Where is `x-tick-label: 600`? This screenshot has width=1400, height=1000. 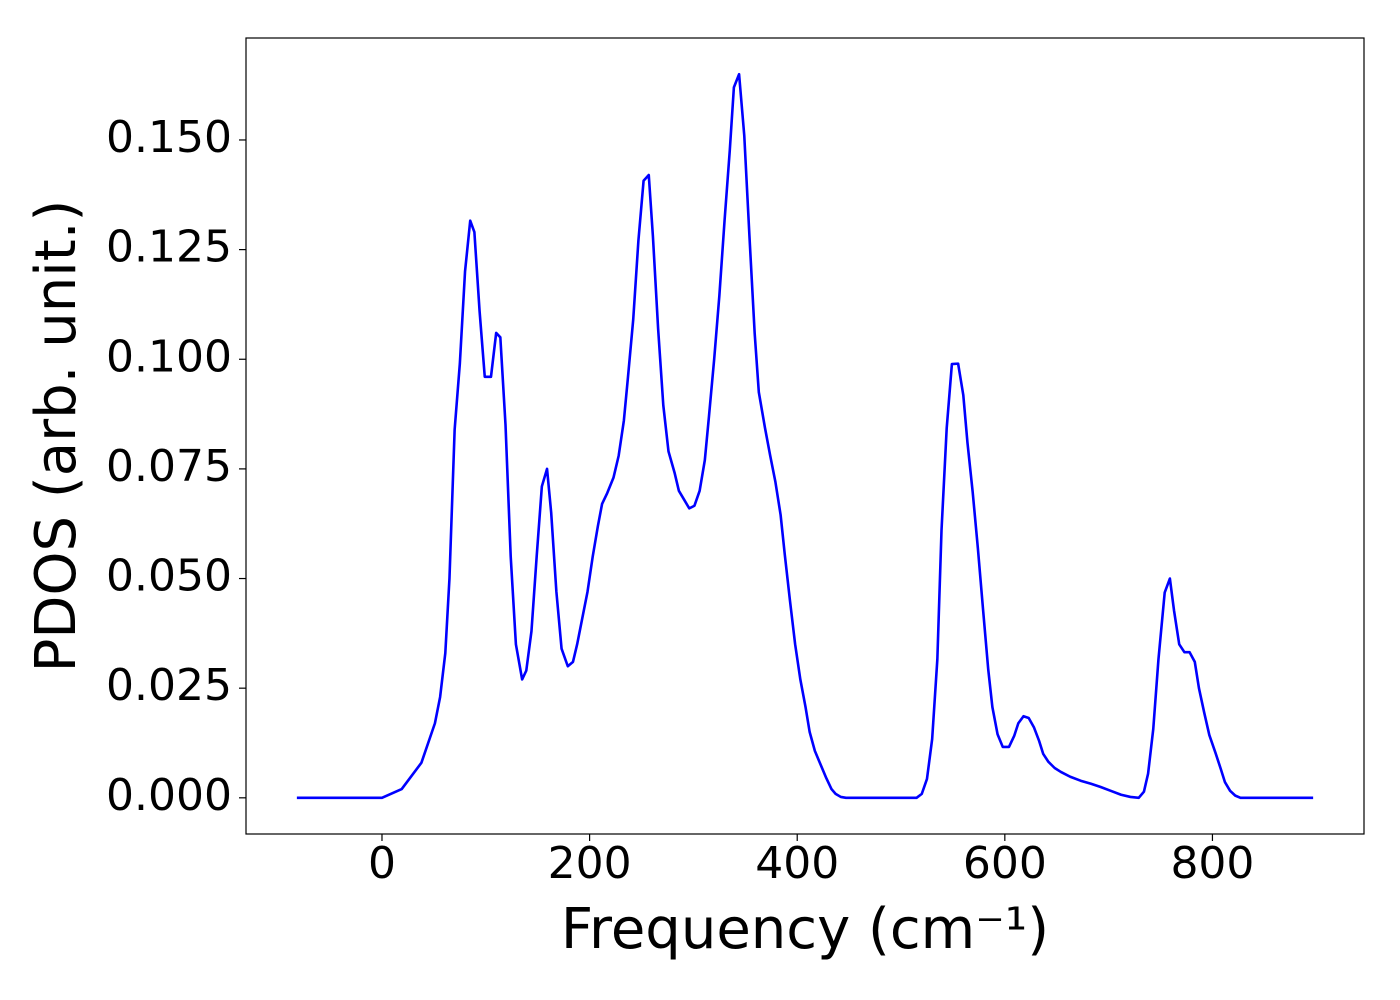
x-tick-label: 600 is located at coordinates (1005, 863).